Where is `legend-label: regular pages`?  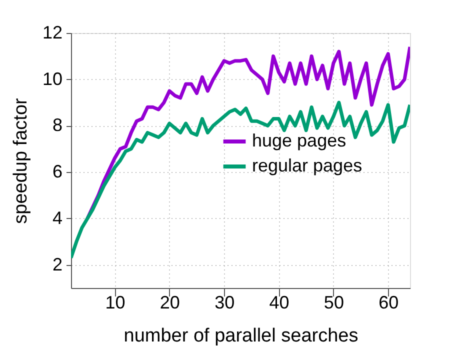
legend-label: regular pages is located at coordinates (307, 166).